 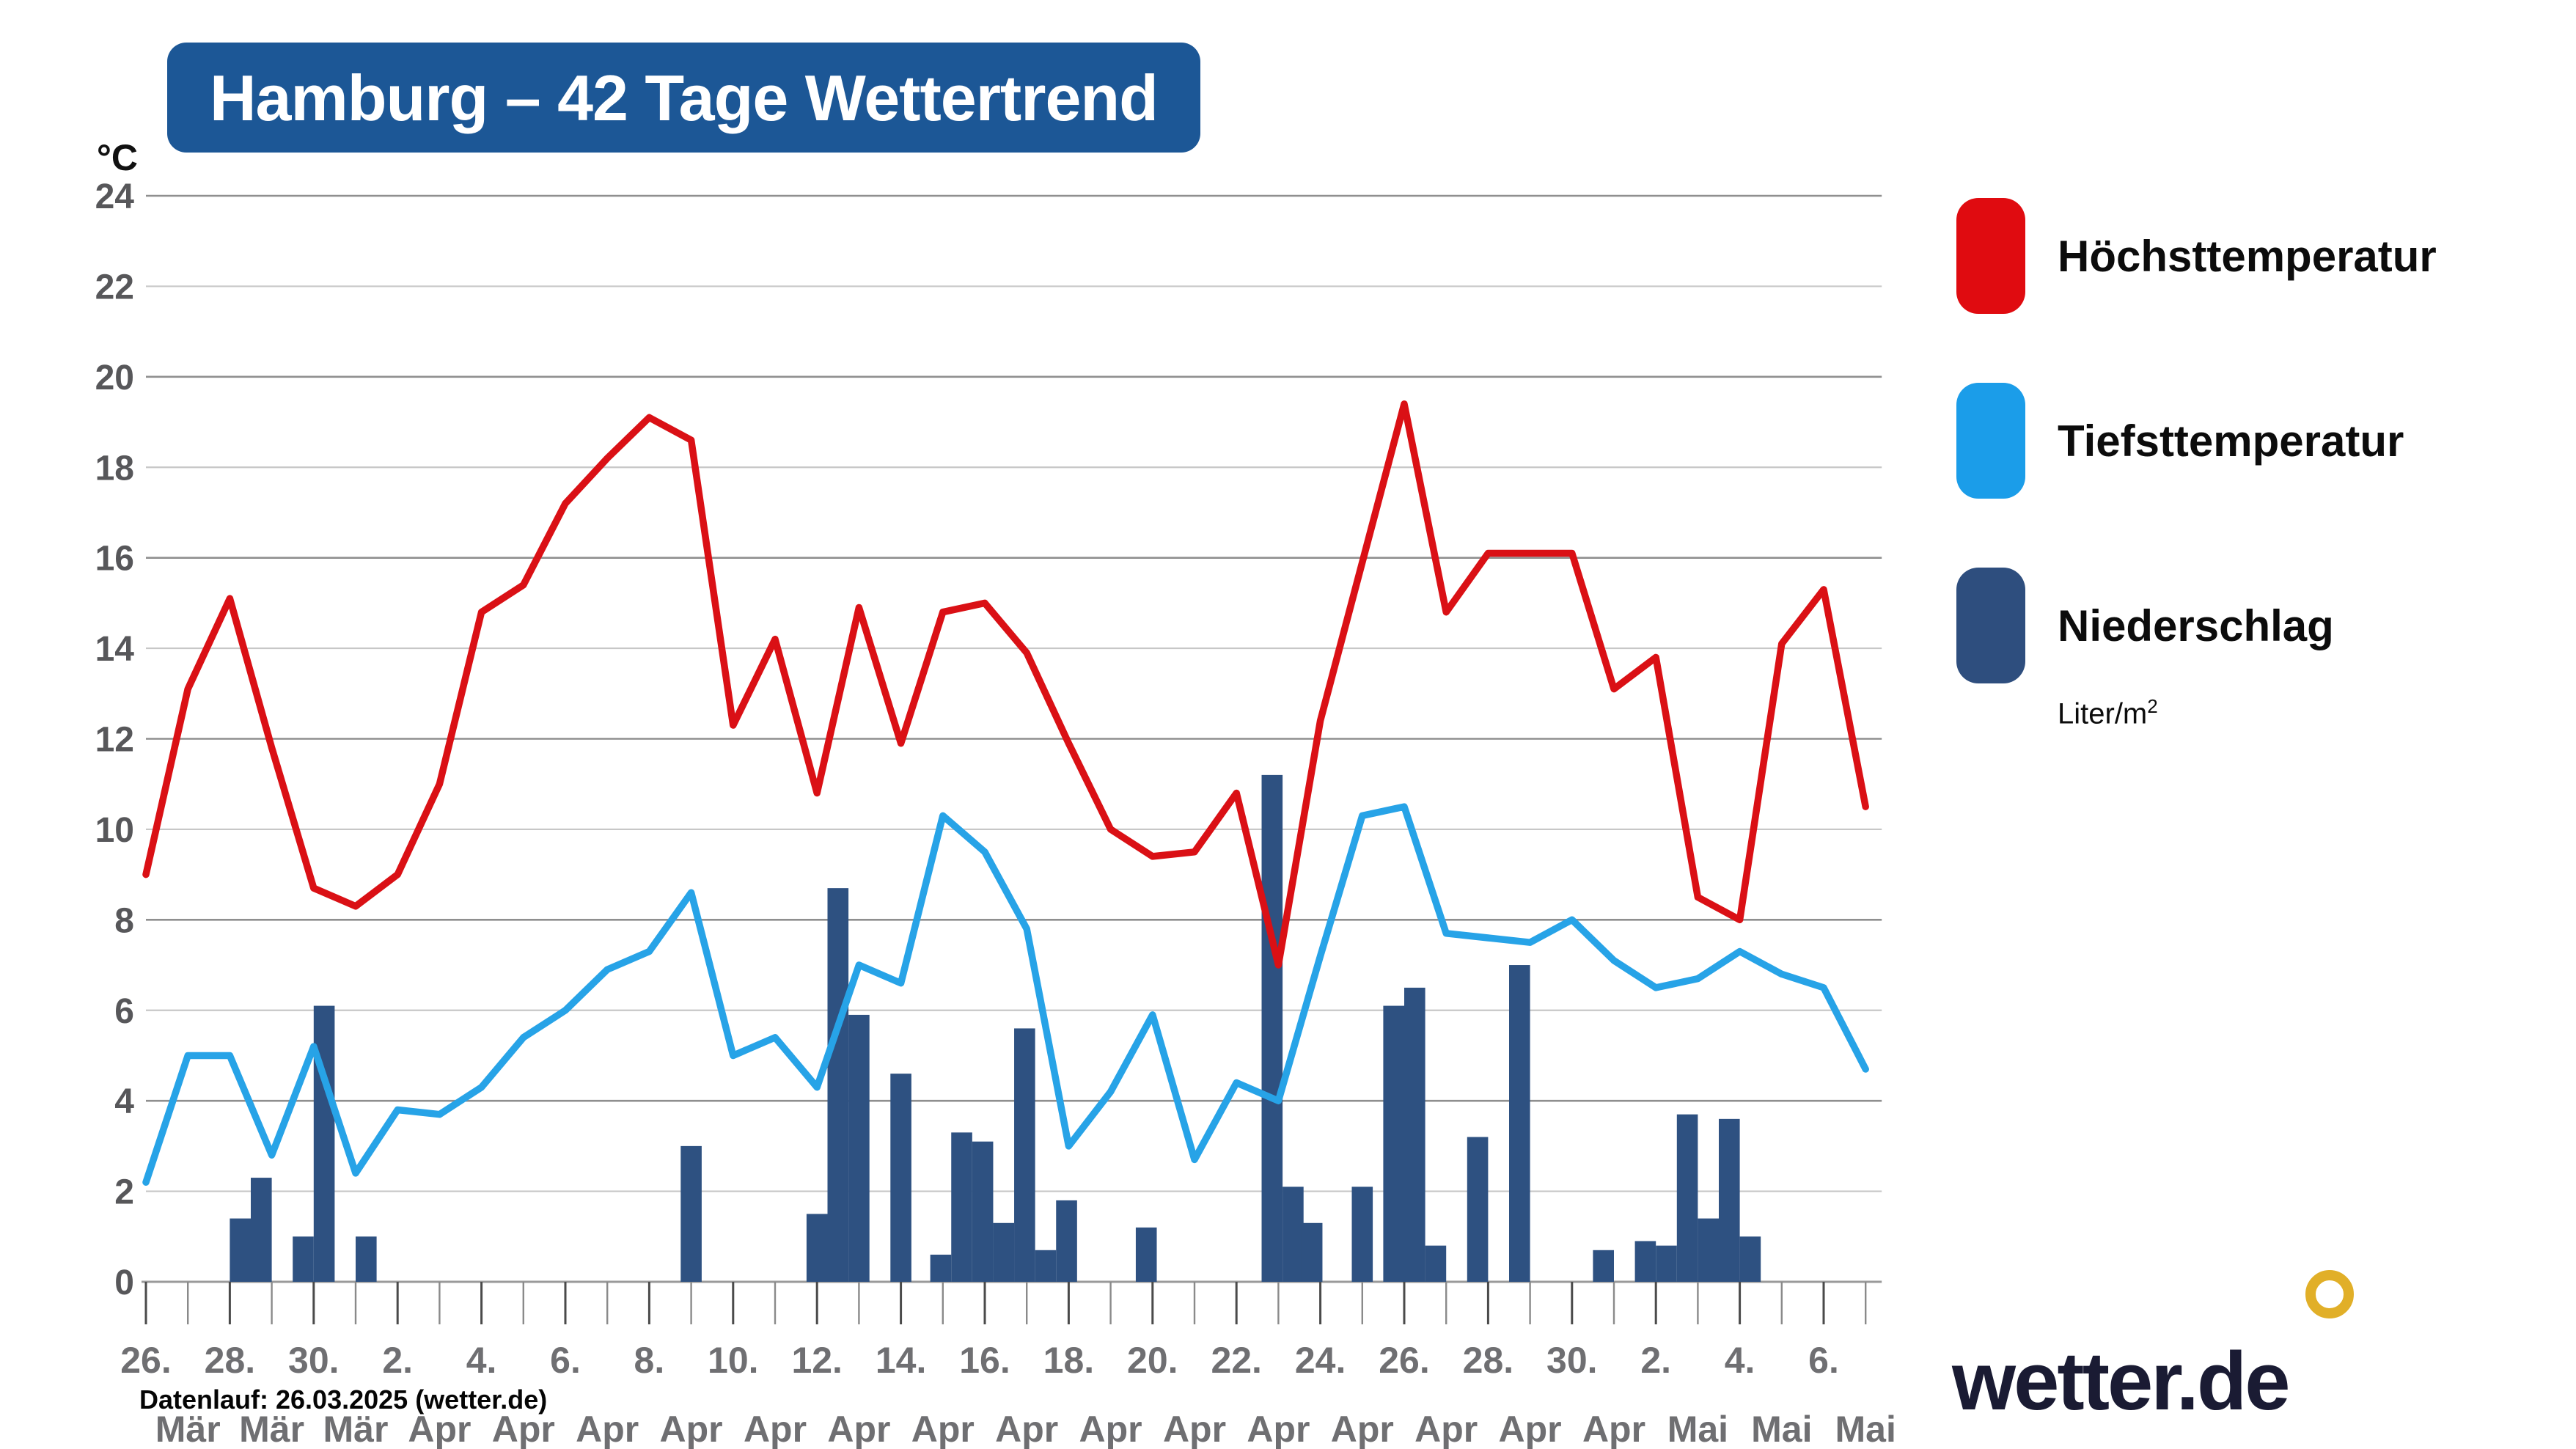 What do you see at coordinates (1405, 1360) in the screenshot?
I see `x-day-label-30: 26.` at bounding box center [1405, 1360].